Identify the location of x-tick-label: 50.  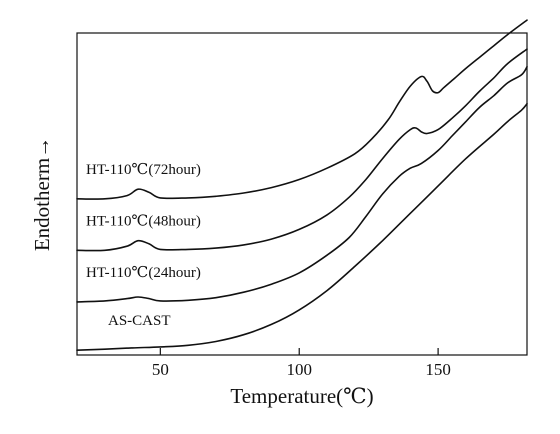
(160, 369).